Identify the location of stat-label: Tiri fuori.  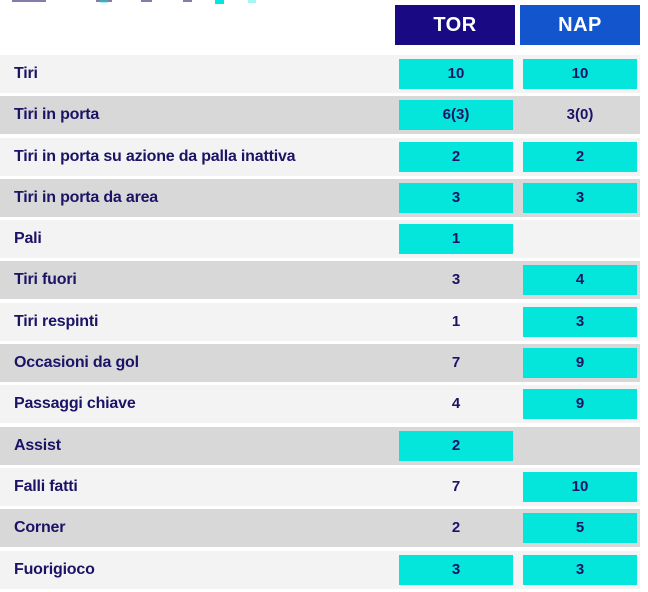
(45, 280).